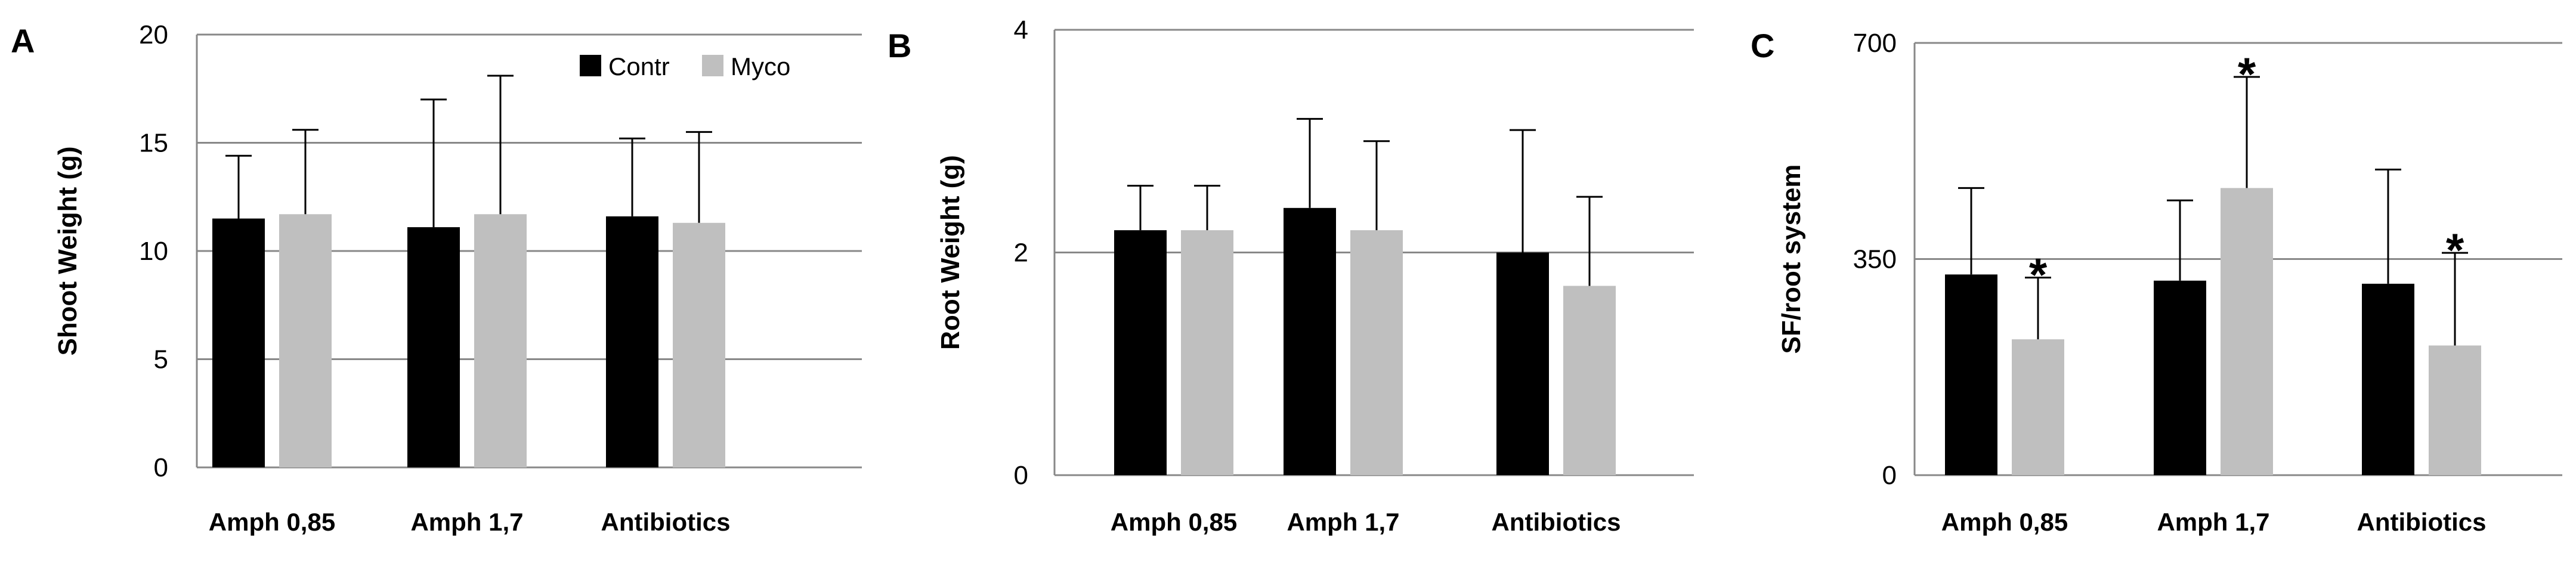 The width and height of the screenshot is (2576, 561). Describe the element at coordinates (760, 66) in the screenshot. I see `legend-label-myco: Myco` at that location.